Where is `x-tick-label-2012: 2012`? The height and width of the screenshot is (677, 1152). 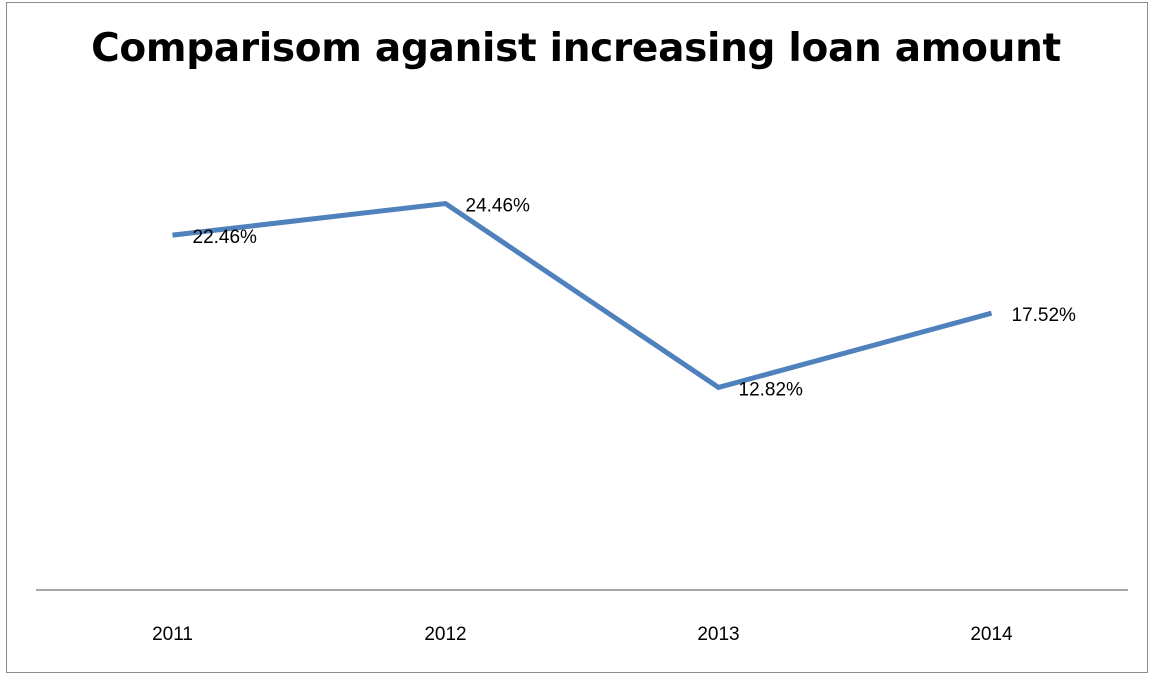
x-tick-label-2012: 2012 is located at coordinates (445, 634).